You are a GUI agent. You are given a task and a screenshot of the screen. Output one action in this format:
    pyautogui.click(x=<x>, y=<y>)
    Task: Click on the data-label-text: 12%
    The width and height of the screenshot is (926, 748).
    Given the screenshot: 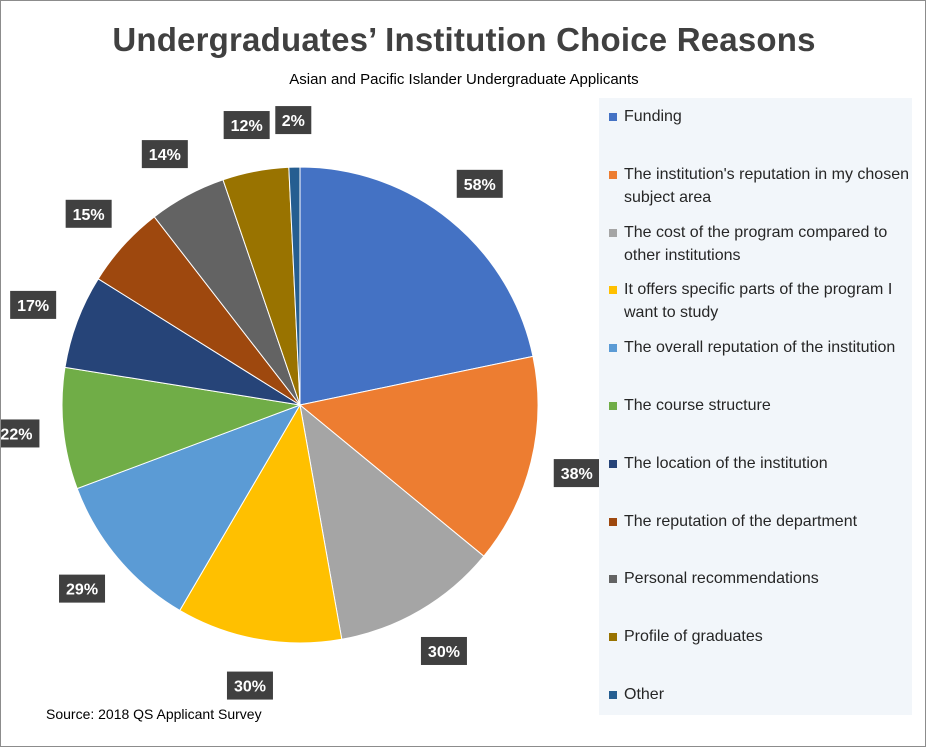 What is the action you would take?
    pyautogui.click(x=247, y=126)
    